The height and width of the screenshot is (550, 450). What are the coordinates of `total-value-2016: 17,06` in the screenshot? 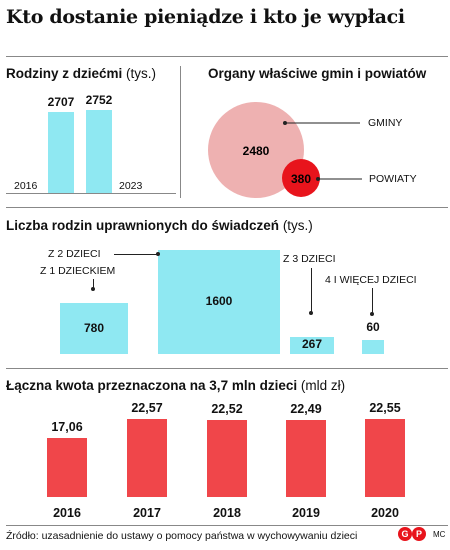 It's located at (67, 427).